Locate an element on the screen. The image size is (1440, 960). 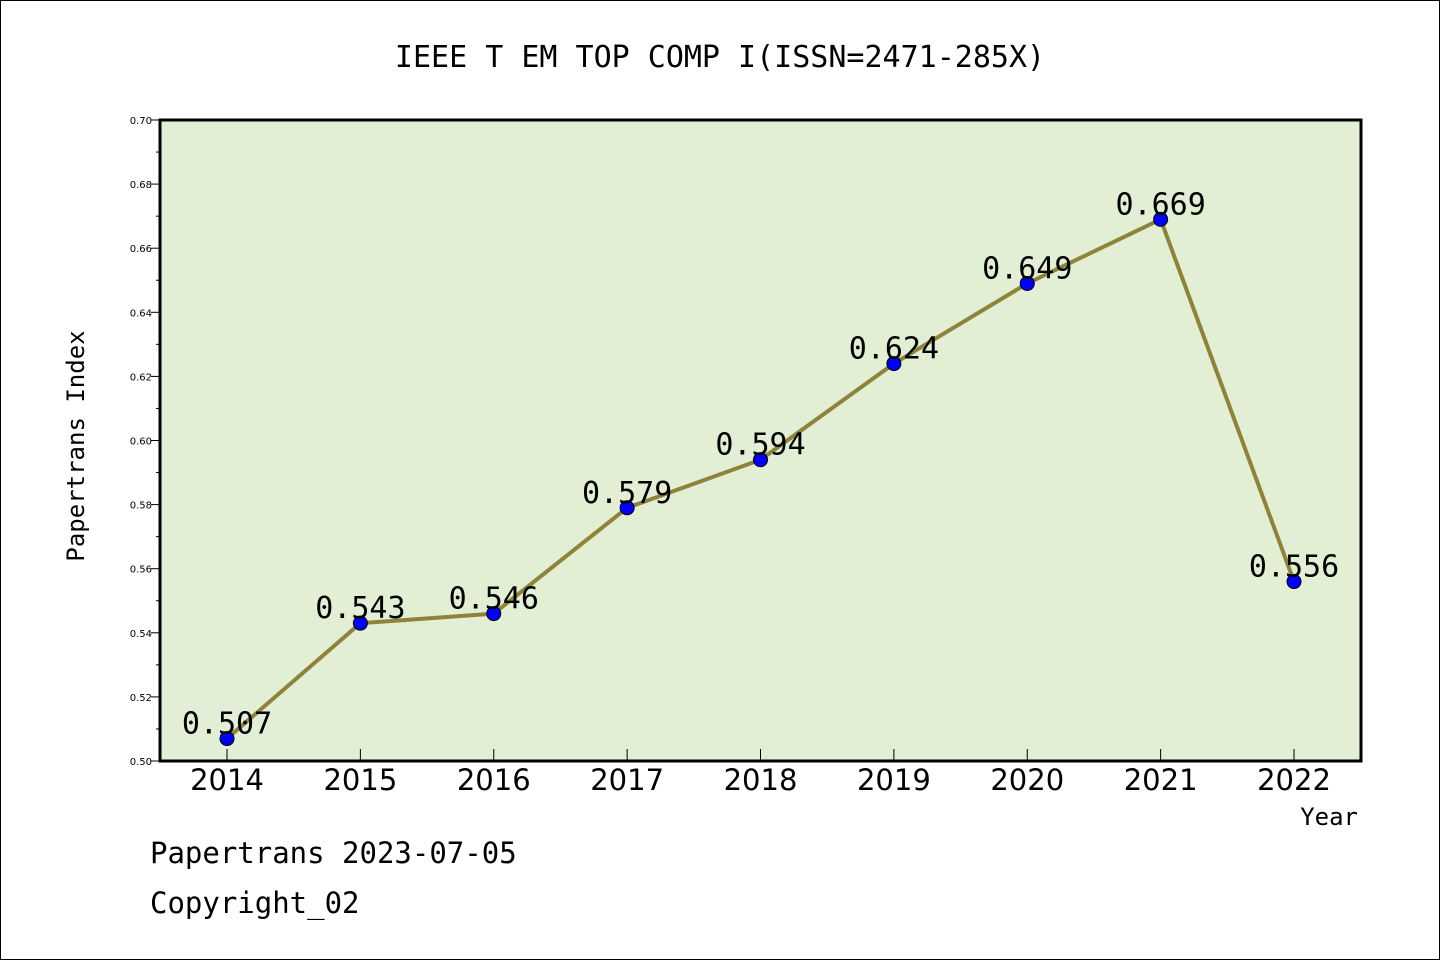
y-tick-label: 0.70 is located at coordinates (141, 121).